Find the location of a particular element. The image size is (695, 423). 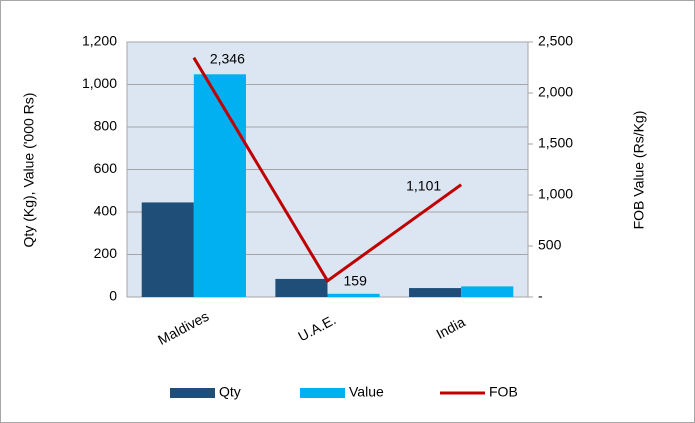

y-tick-label: 800 is located at coordinates (106, 126).